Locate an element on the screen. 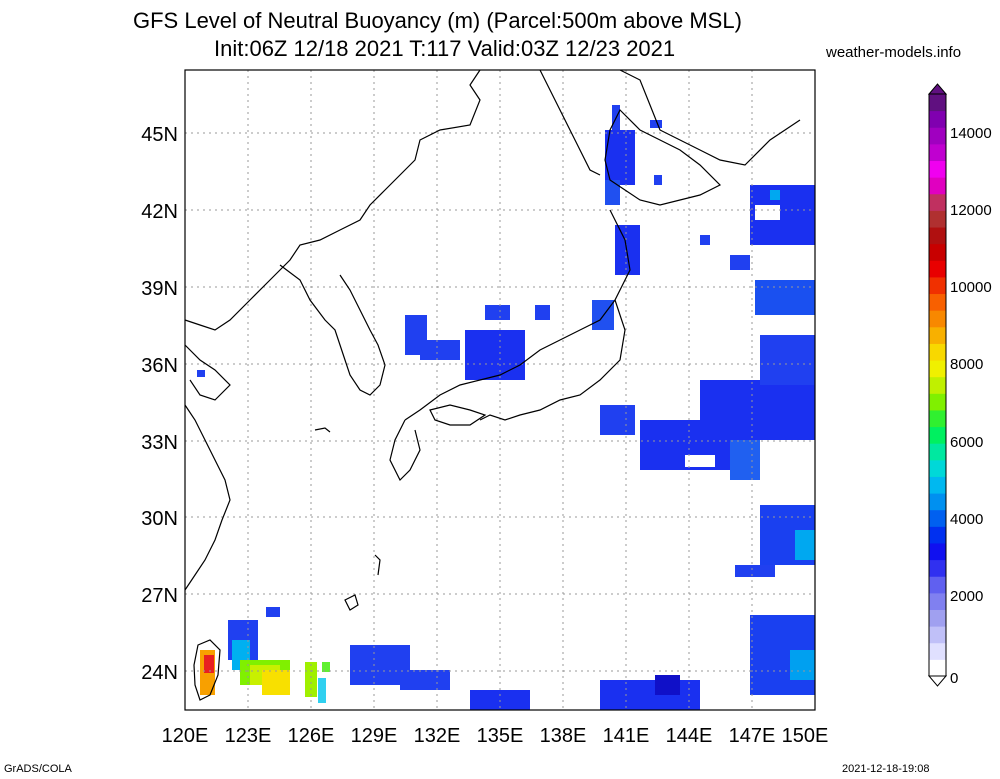  cb-label-4000: 4000 is located at coordinates (966, 519).